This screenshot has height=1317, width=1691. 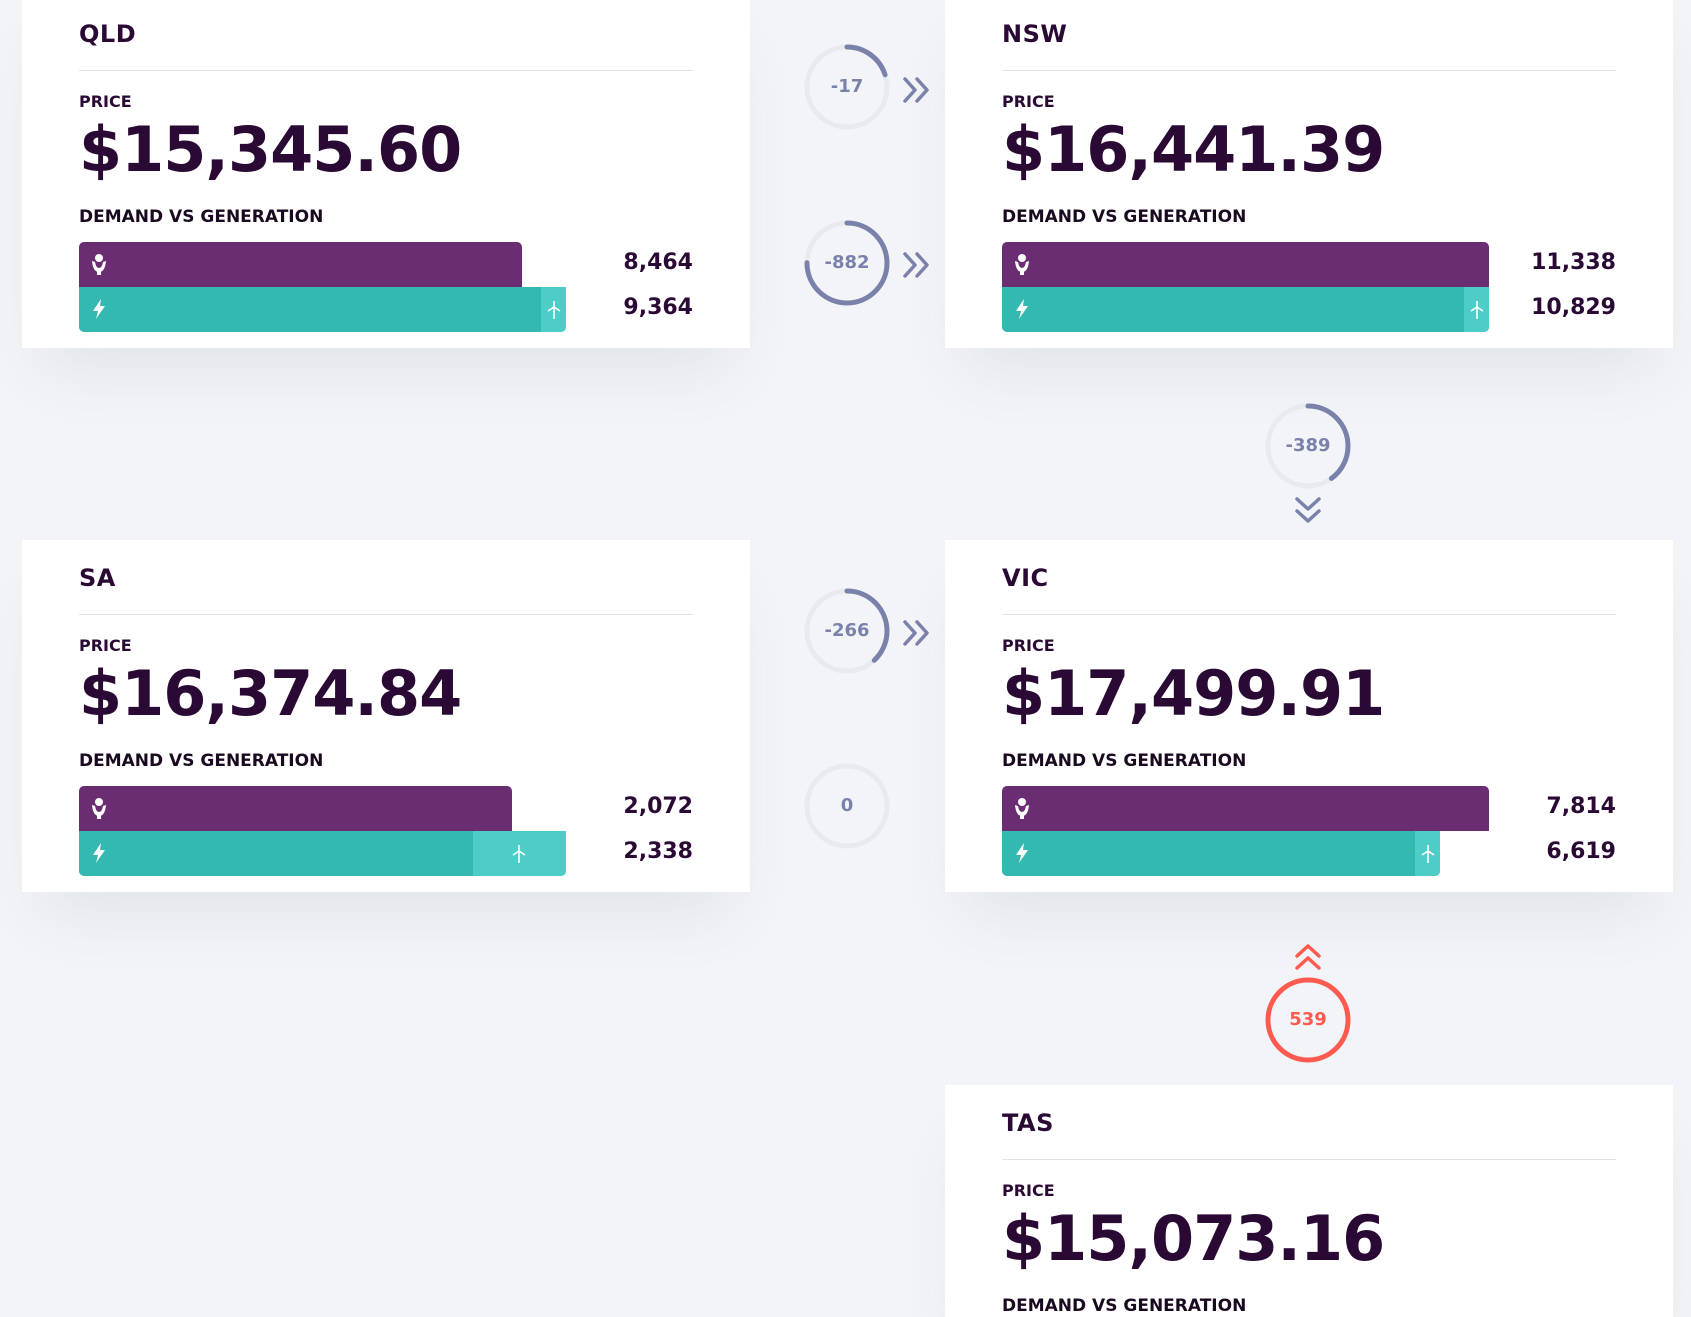 I want to click on price-value: $16,374.84, so click(x=270, y=693).